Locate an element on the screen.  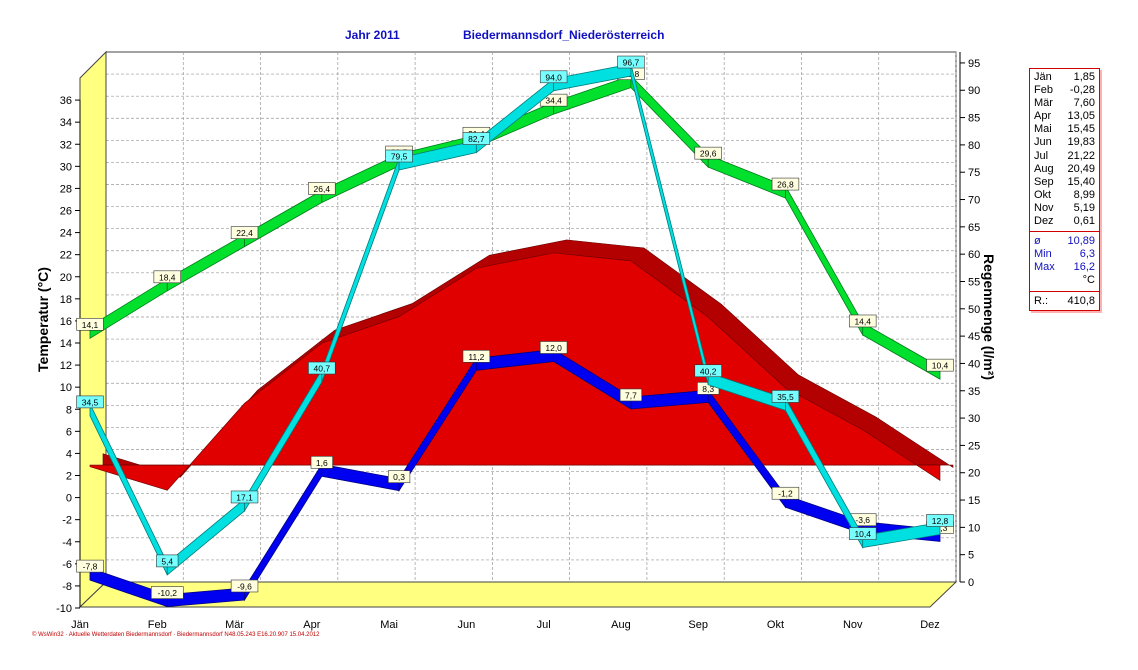
data-label-text: -7,8 is located at coordinates (90, 567).